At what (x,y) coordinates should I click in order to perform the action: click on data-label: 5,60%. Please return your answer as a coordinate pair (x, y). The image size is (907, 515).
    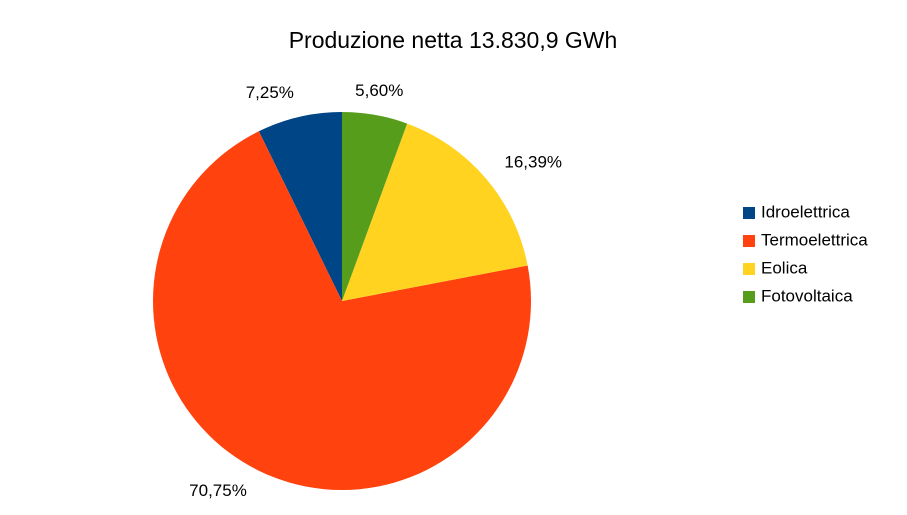
    Looking at the image, I should click on (379, 90).